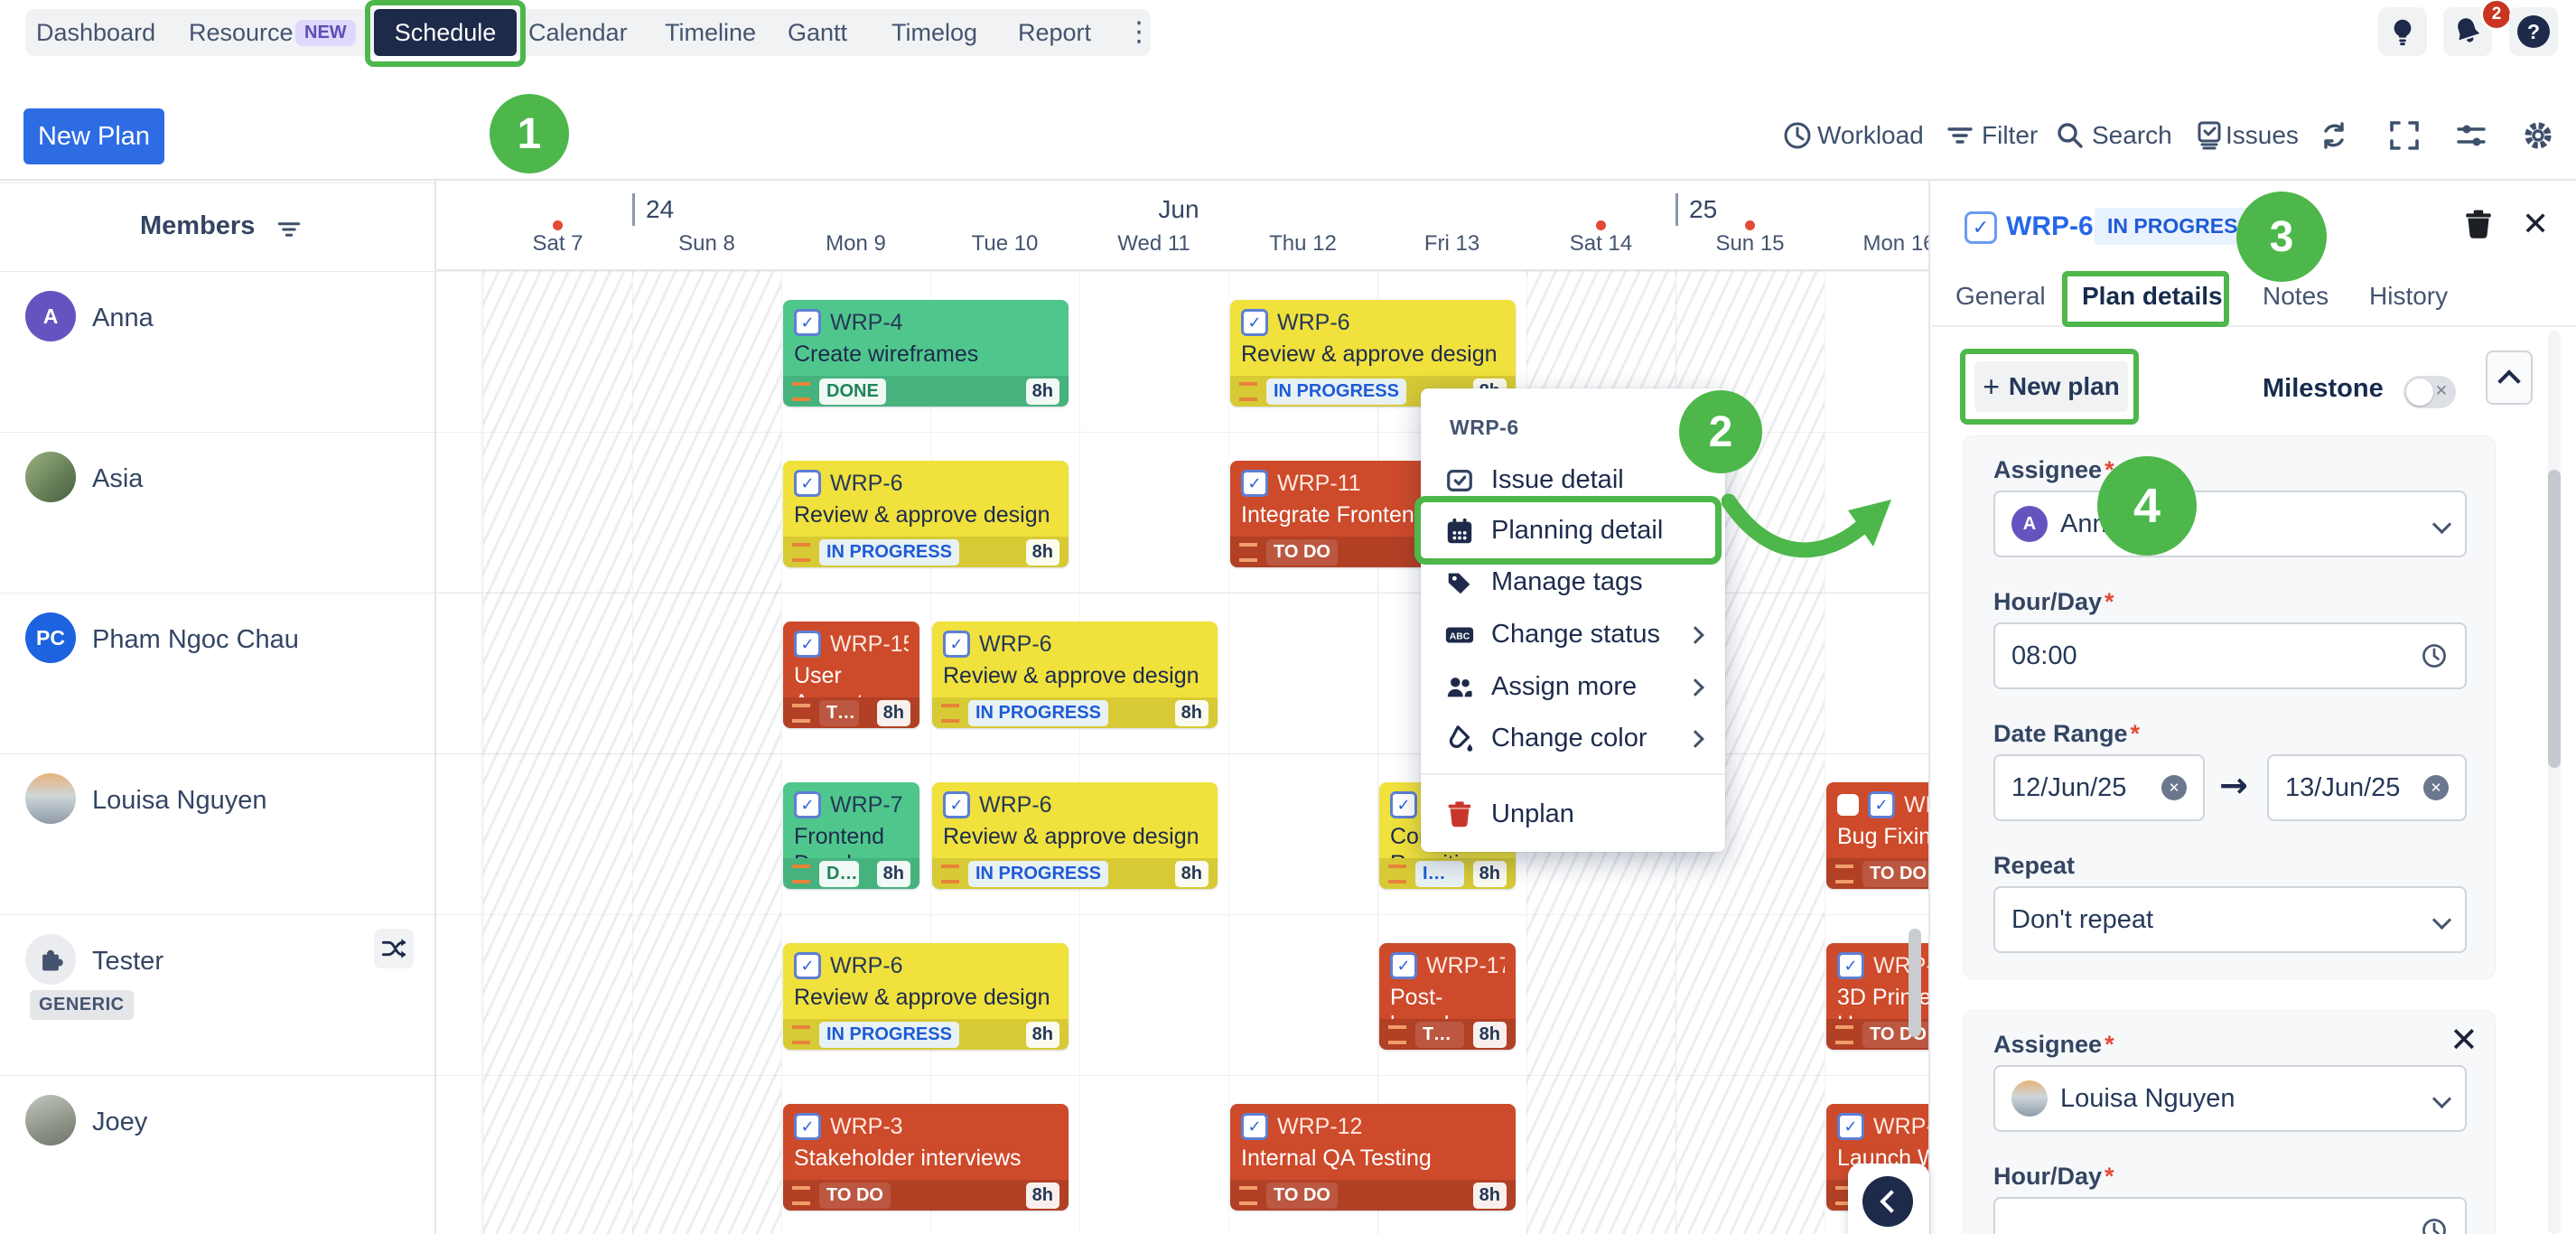 Image resolution: width=2576 pixels, height=1234 pixels. Describe the element at coordinates (1447, 997) in the screenshot. I see `task-card: WRP-17 Post-launch Review TO DO 8h` at that location.